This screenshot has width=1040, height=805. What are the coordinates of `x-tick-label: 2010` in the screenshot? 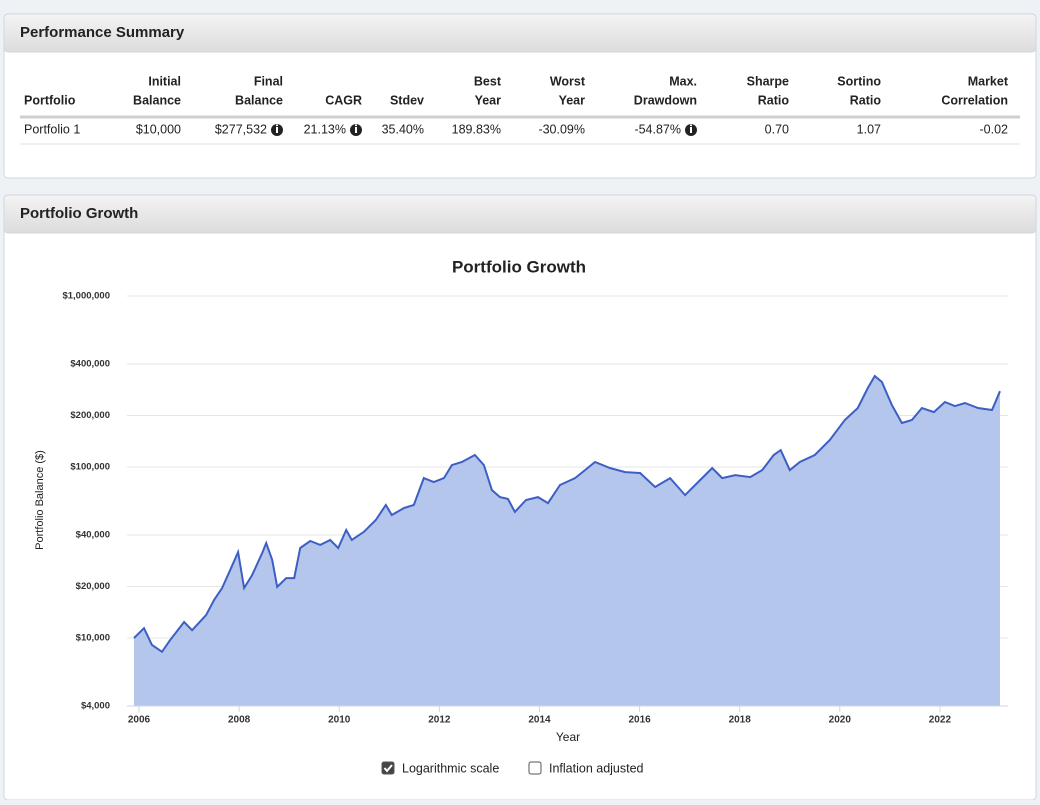 It's located at (339, 720).